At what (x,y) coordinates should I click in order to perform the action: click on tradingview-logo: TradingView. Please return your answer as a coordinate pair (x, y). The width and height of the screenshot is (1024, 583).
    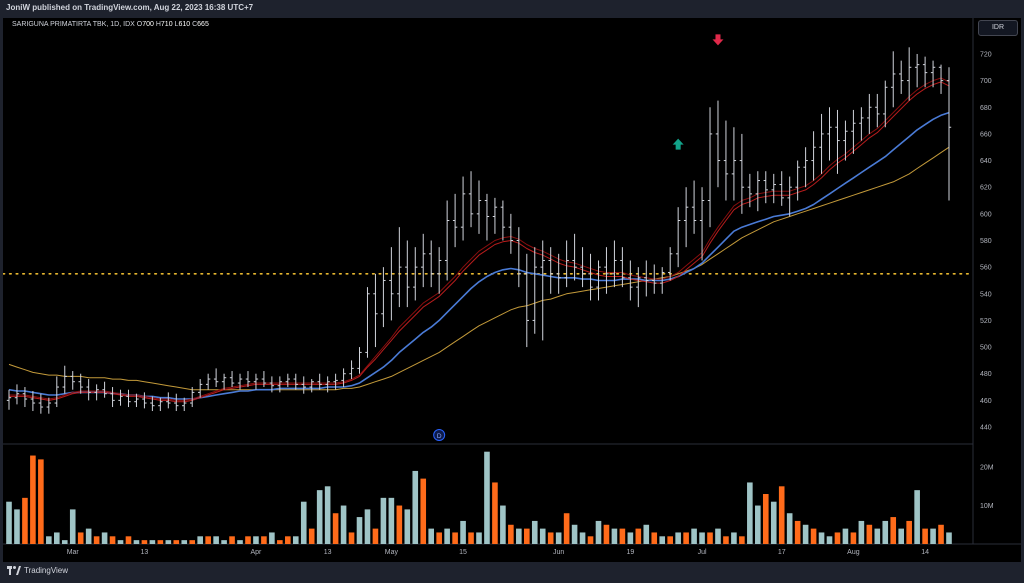
    Looking at the image, I should click on (37, 570).